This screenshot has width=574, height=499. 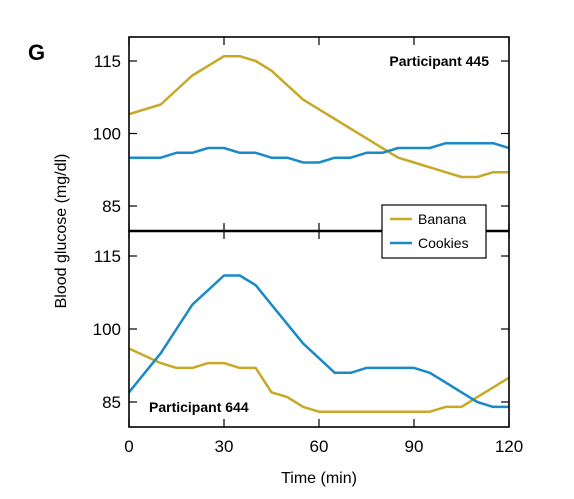 I want to click on legend: Banana Cookies, so click(x=434, y=231).